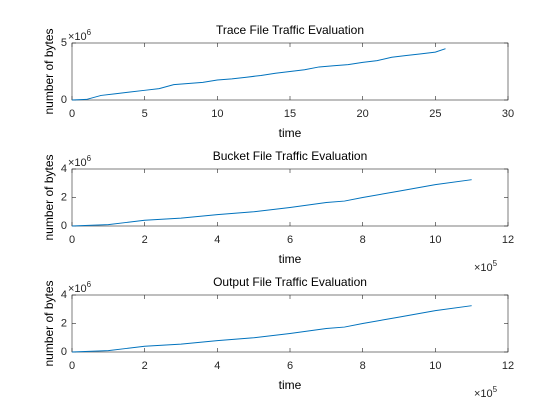 The width and height of the screenshot is (560, 420). What do you see at coordinates (145, 114) in the screenshot?
I see `x-tick-label: 5` at bounding box center [145, 114].